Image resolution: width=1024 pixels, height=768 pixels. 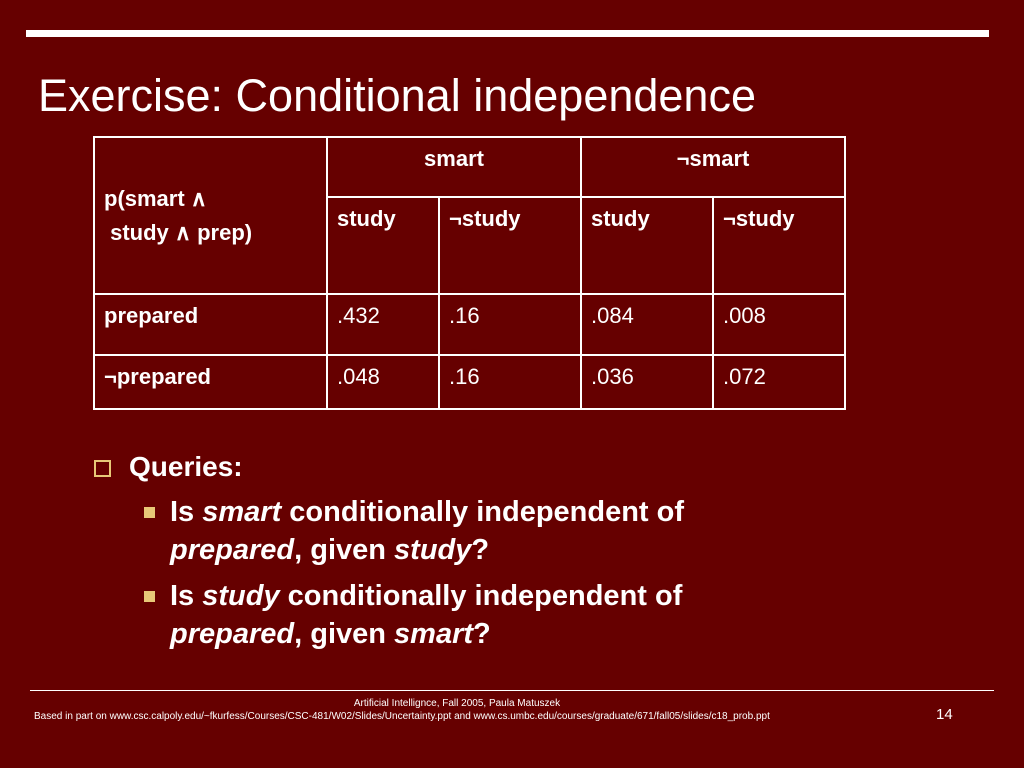 I want to click on table-cell: .072, so click(x=779, y=382).